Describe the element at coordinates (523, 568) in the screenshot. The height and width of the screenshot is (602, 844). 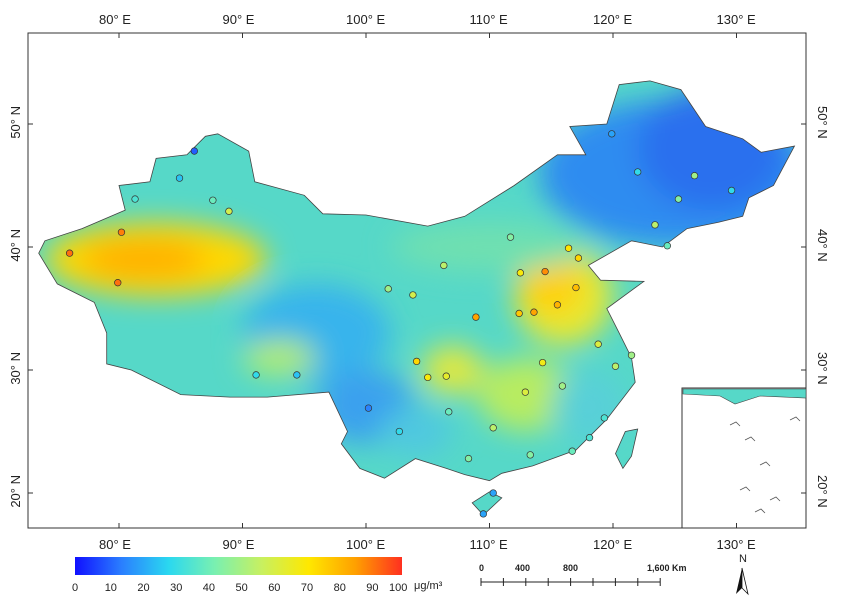
I see `scale-label-400: 400` at that location.